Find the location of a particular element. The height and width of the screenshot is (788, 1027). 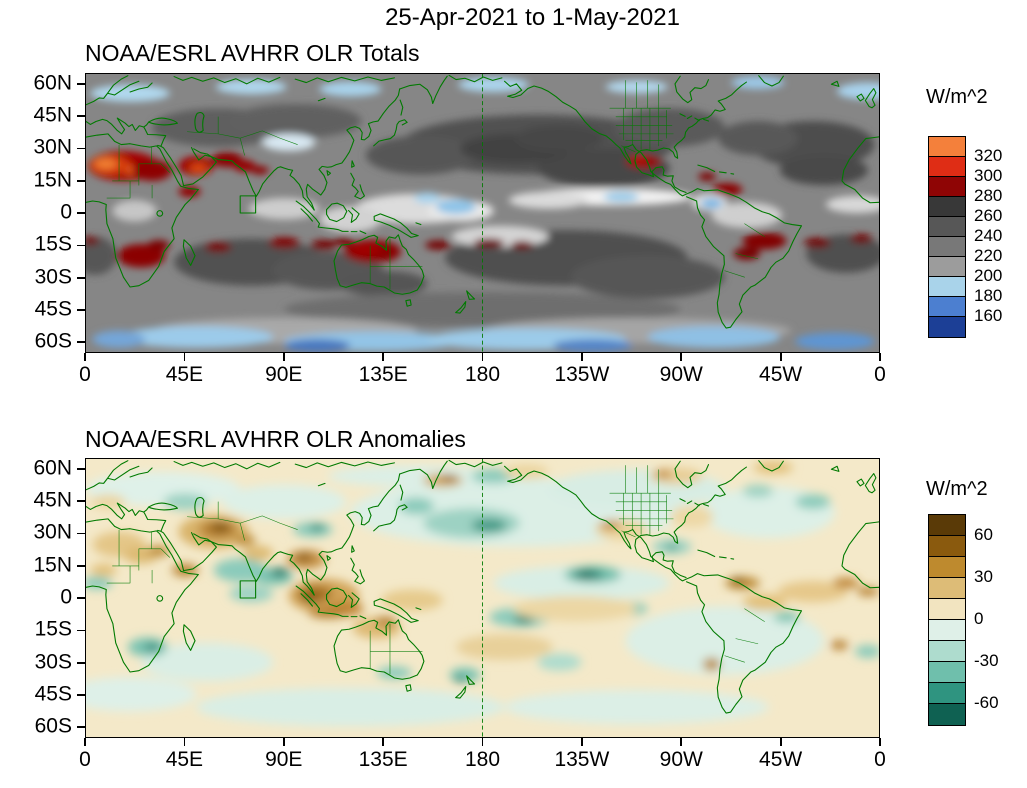

panel-title-totals: NOAA/ESRL AVHRR OLR Totals is located at coordinates (252, 53).